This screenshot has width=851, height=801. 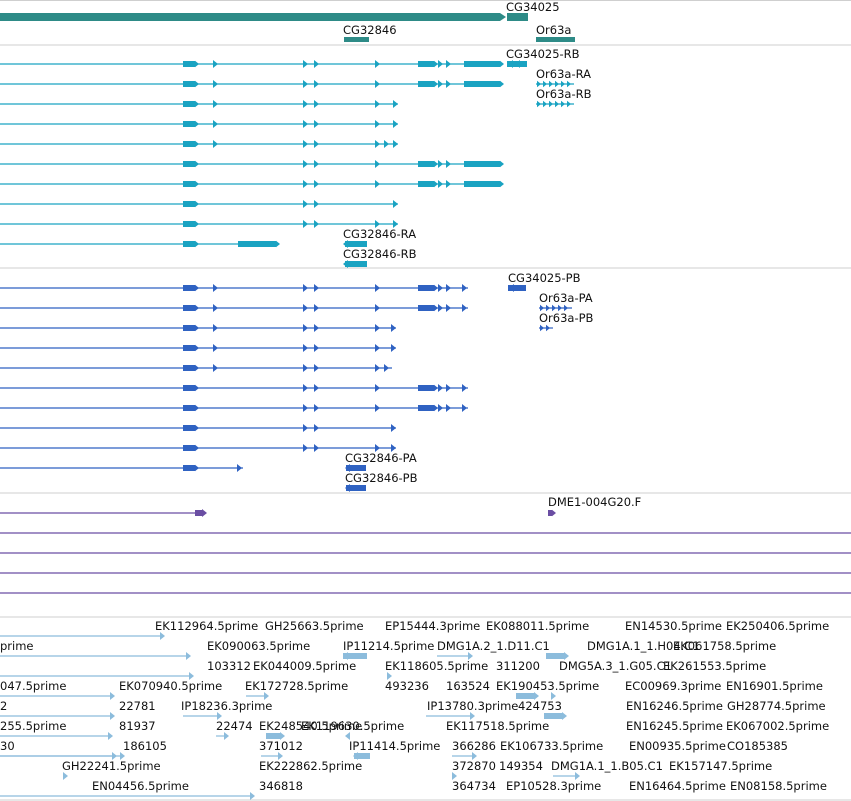 I want to click on est-label: CO185385, so click(x=757, y=746).